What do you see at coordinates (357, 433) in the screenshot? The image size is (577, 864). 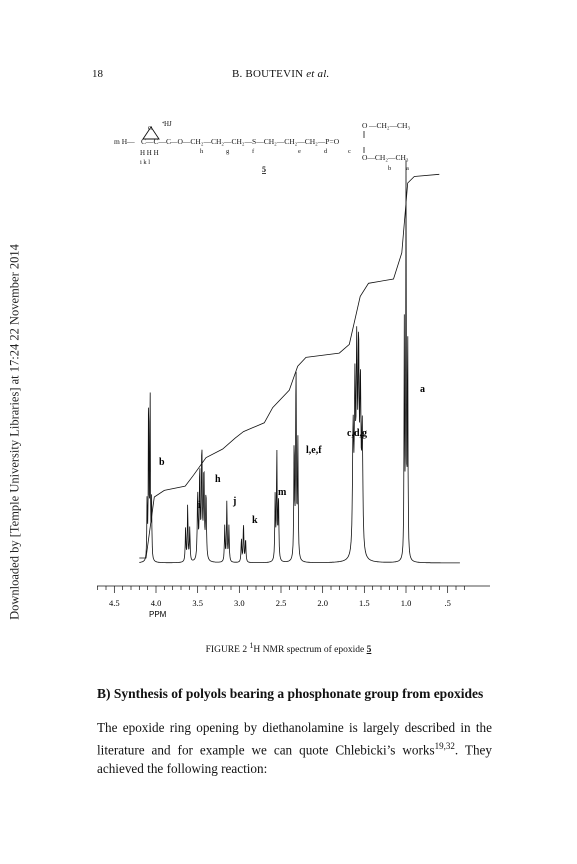 I see `peak-label-cdg: c,d,g` at bounding box center [357, 433].